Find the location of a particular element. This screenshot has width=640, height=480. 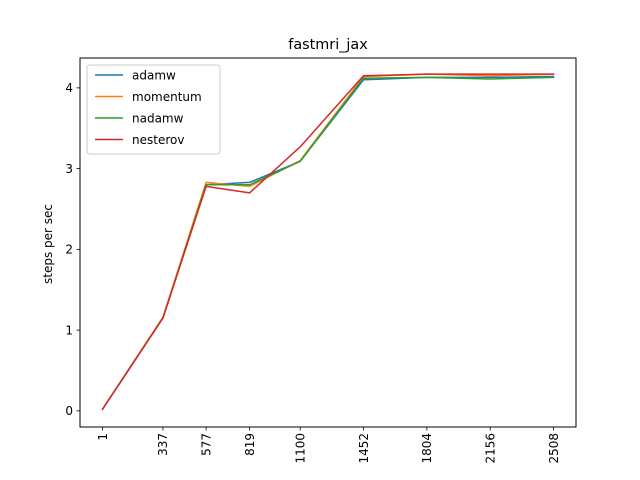

x-tick-label: 577 is located at coordinates (206, 444).